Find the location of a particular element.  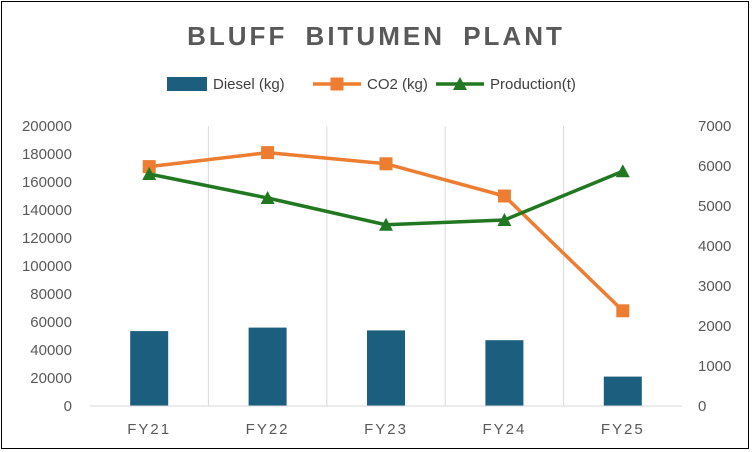

left-axis-tick-label: 20000 is located at coordinates (51, 378).